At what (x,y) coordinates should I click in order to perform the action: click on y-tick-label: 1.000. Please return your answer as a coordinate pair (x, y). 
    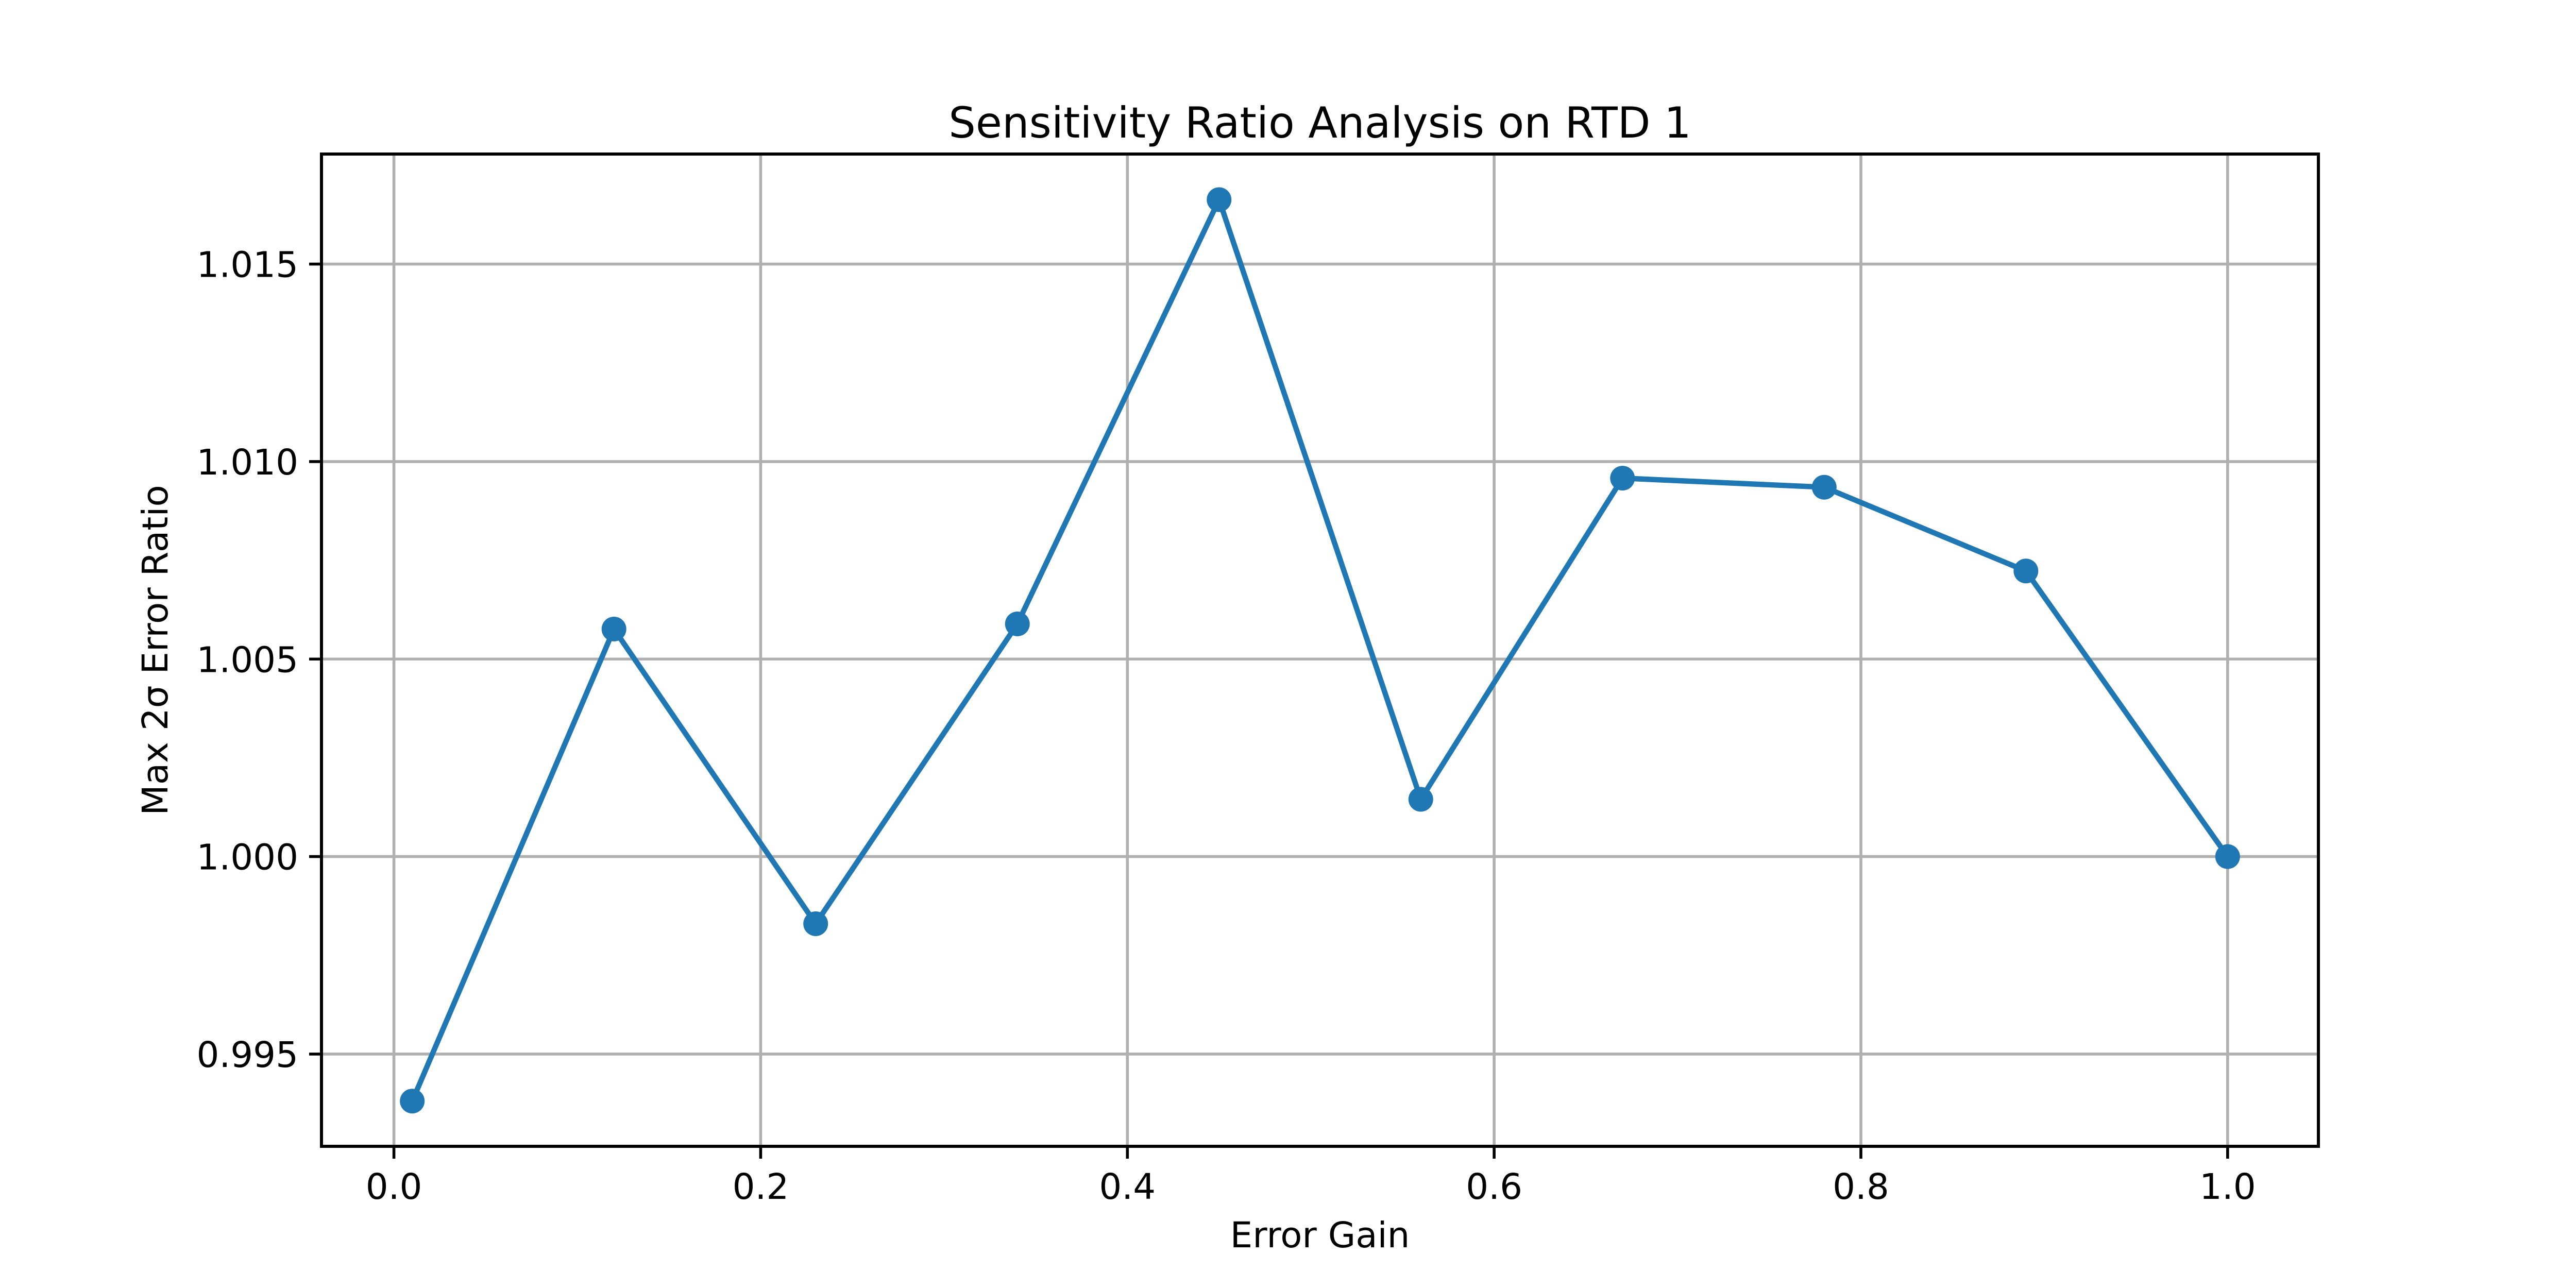
    Looking at the image, I should click on (247, 857).